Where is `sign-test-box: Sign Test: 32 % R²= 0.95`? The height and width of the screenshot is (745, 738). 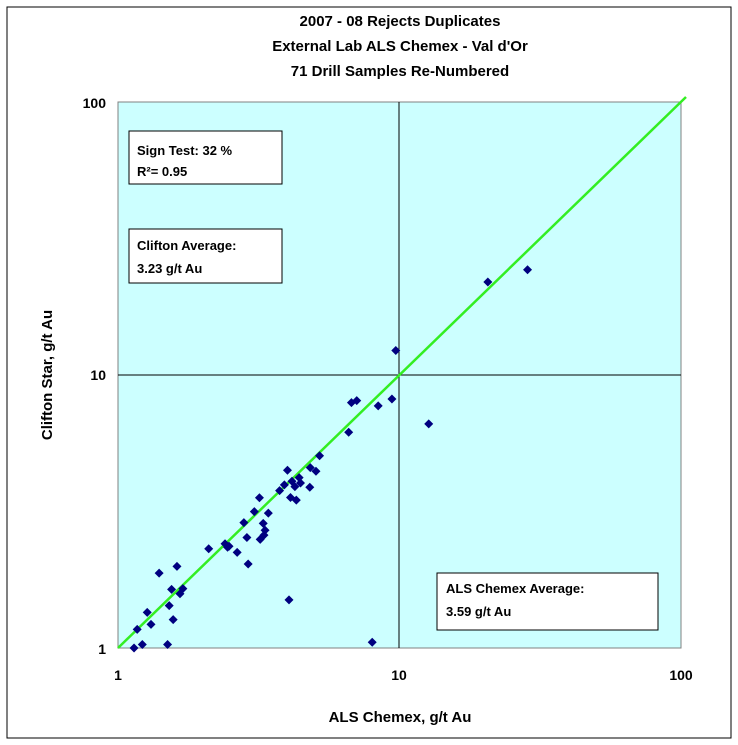 sign-test-box: Sign Test: 32 % R²= 0.95 is located at coordinates (205, 157).